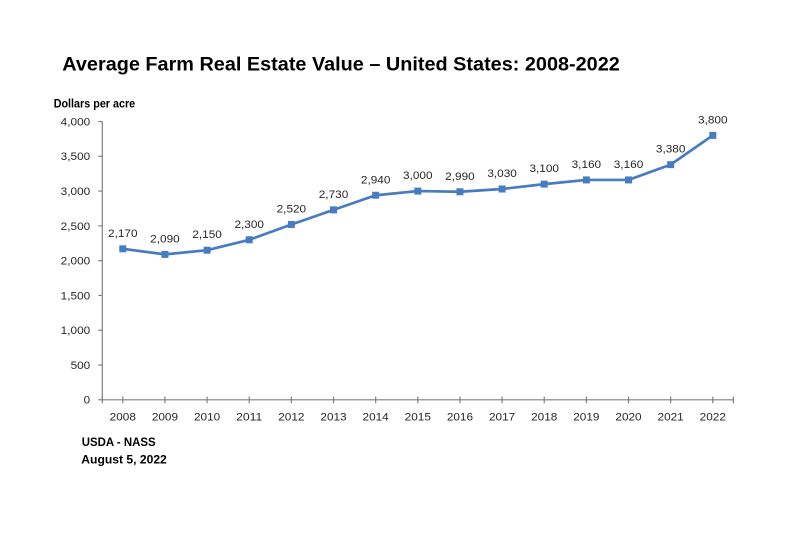 The image size is (808, 557). What do you see at coordinates (87, 401) in the screenshot?
I see `svg-text: 0` at bounding box center [87, 401].